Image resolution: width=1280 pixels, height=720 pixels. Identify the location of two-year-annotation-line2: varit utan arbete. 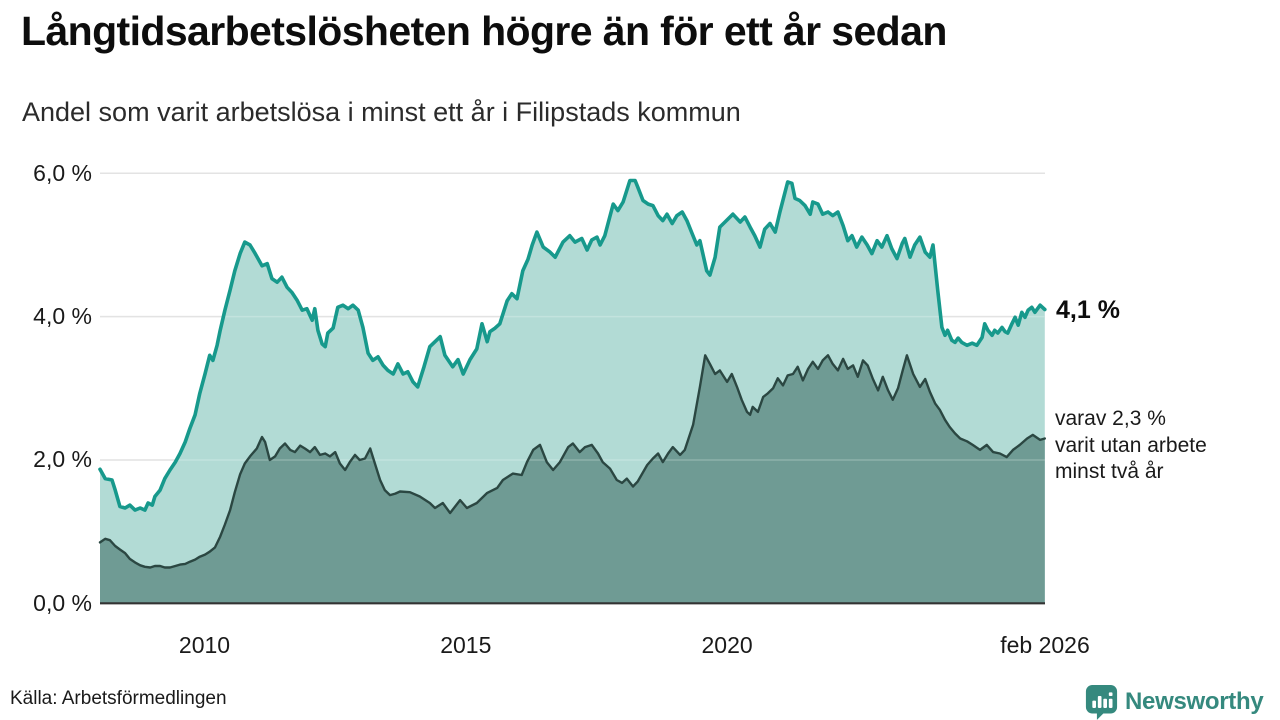
(1131, 445).